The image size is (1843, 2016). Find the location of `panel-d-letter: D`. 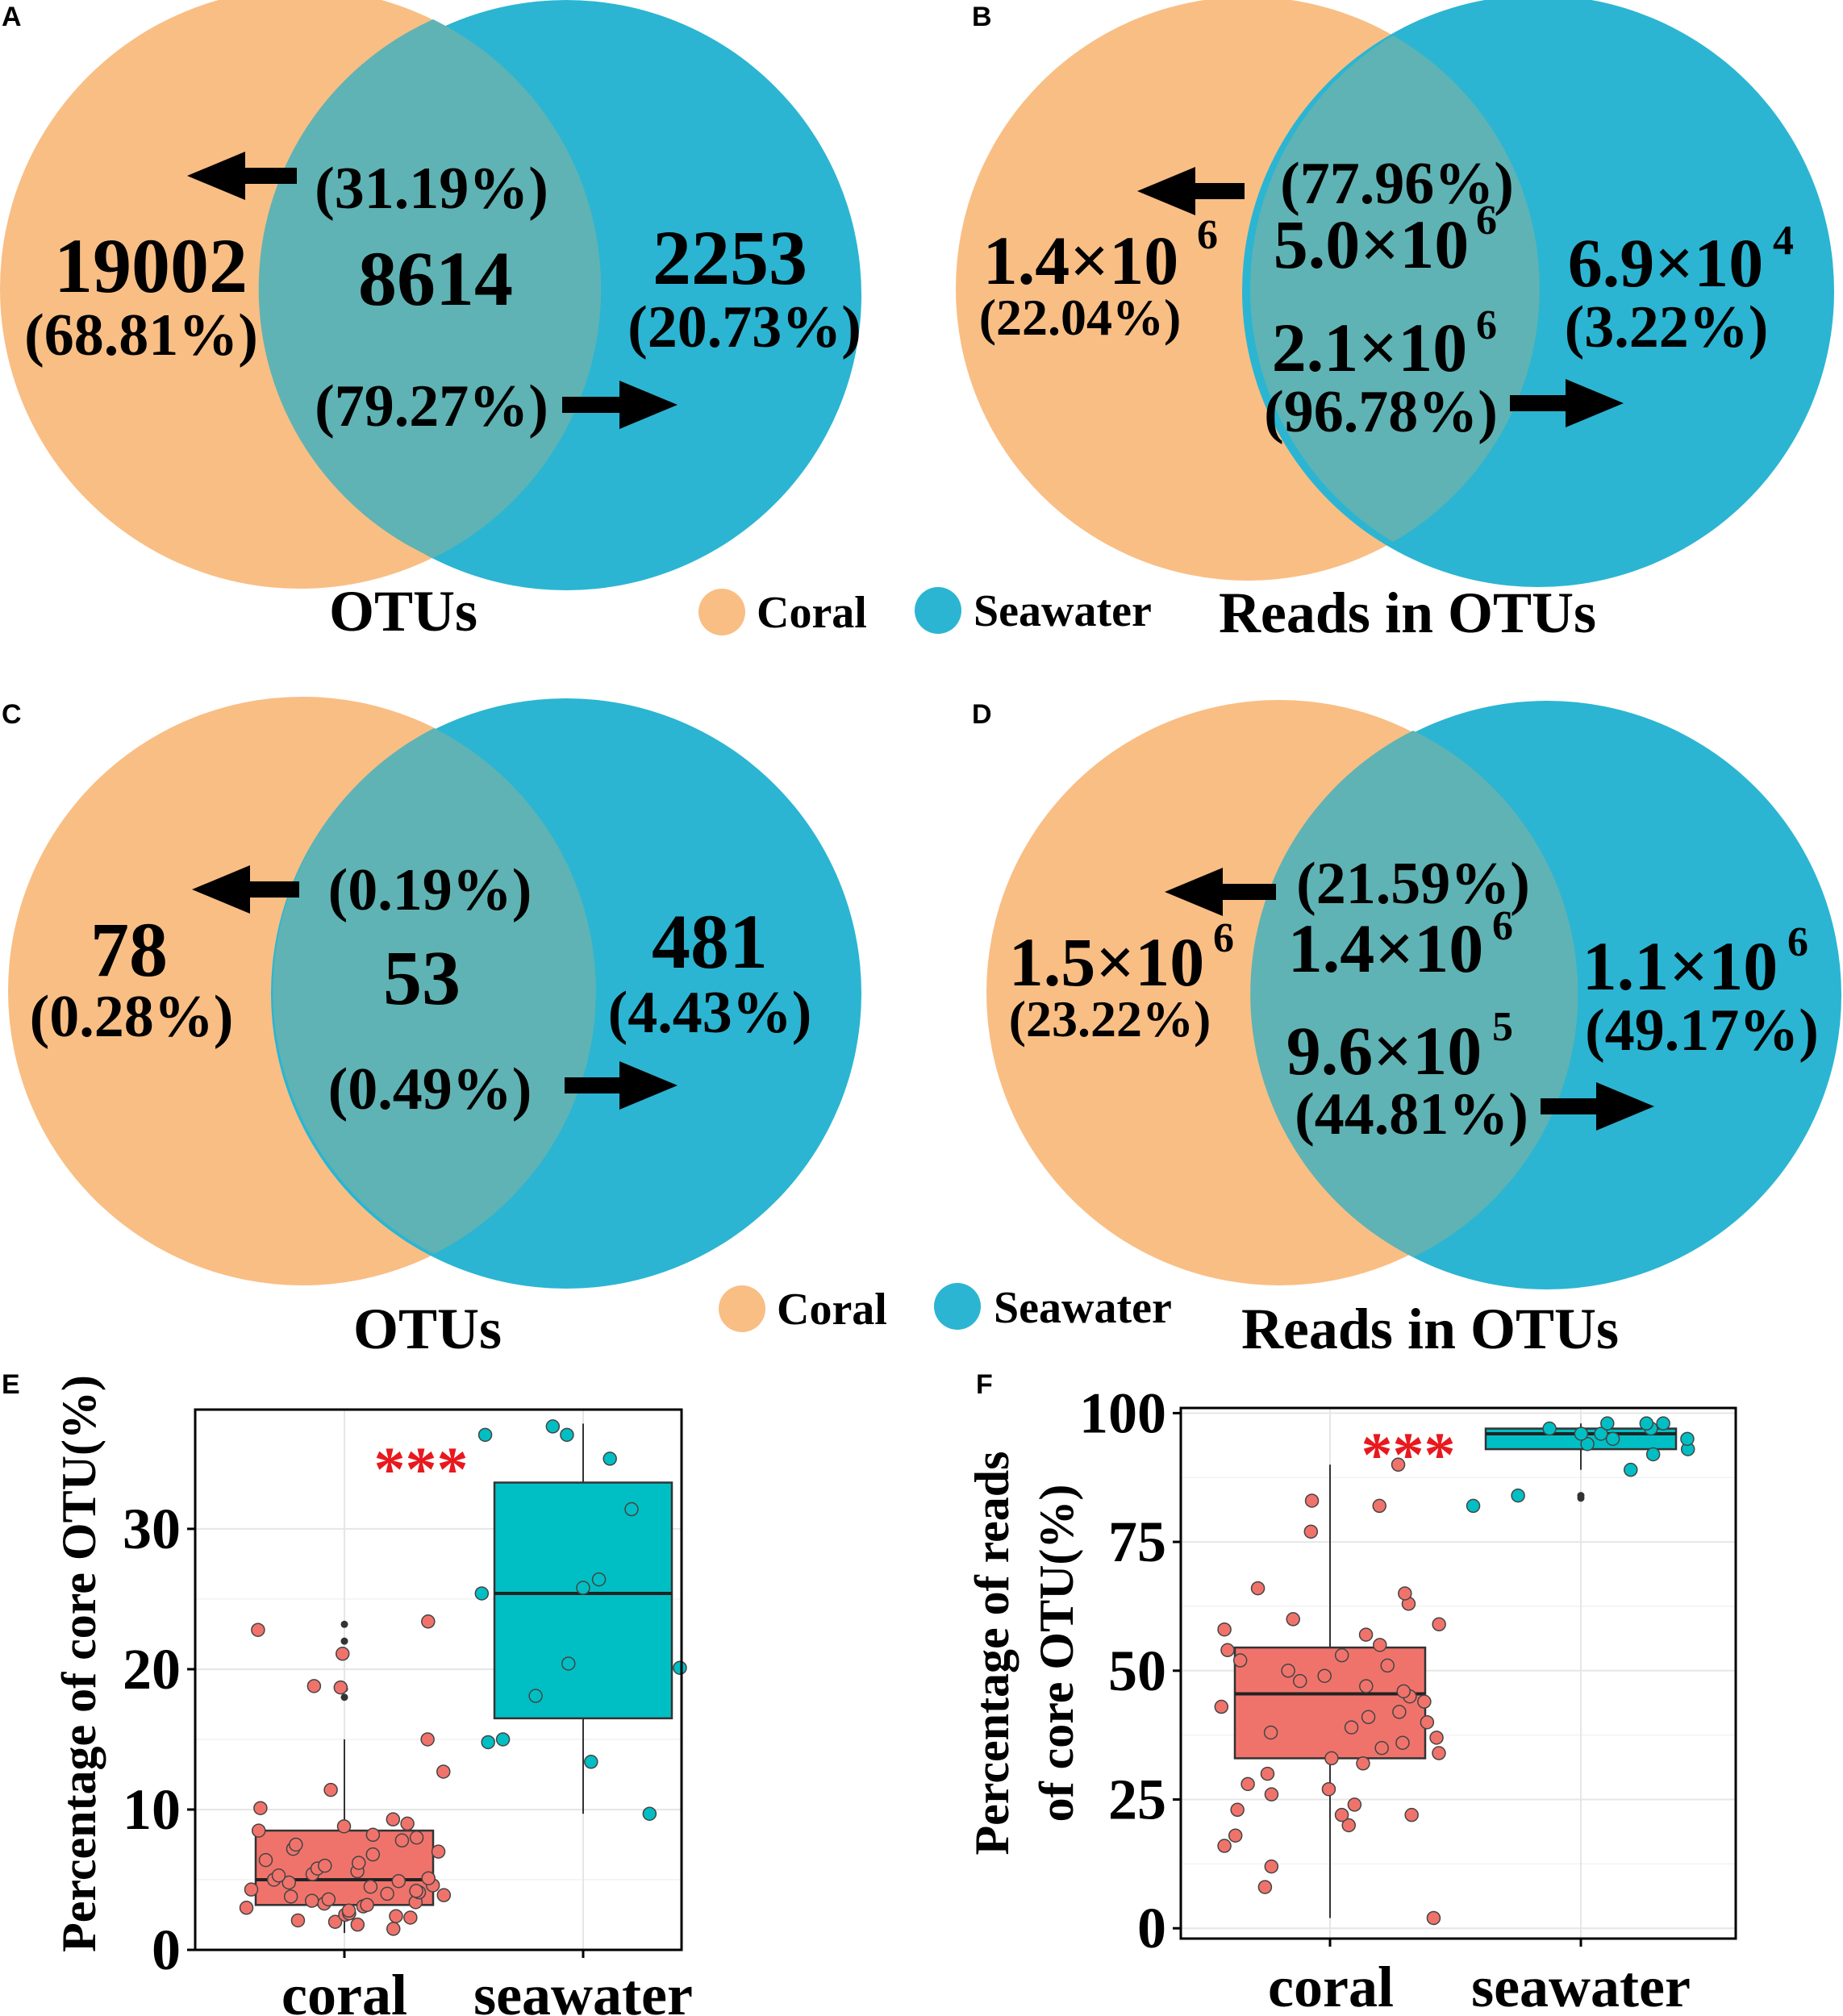

panel-d-letter: D is located at coordinates (982, 714).